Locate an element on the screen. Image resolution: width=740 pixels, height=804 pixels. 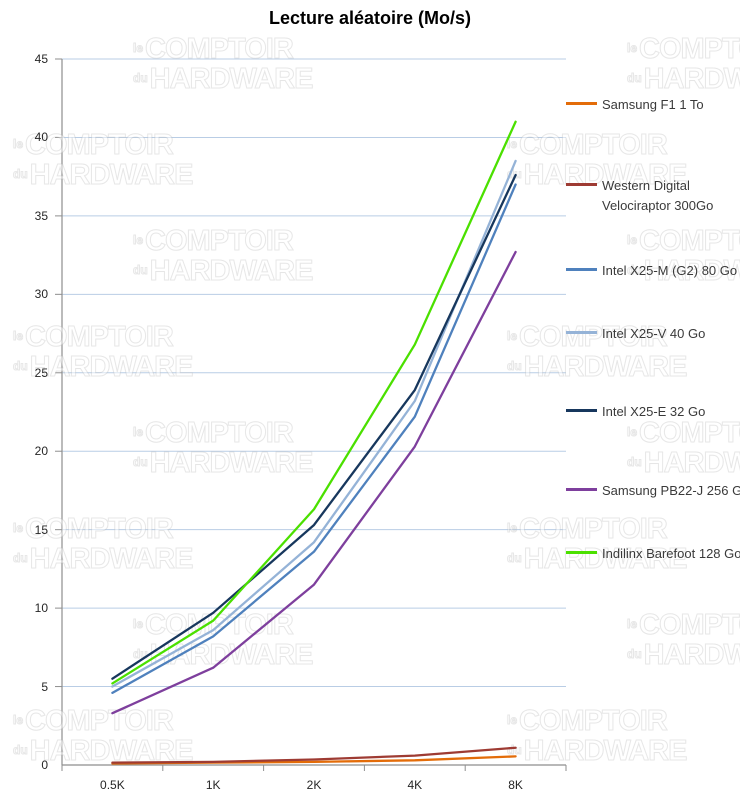
legend-label: Intel X25-V 40 Go is located at coordinates (654, 333).